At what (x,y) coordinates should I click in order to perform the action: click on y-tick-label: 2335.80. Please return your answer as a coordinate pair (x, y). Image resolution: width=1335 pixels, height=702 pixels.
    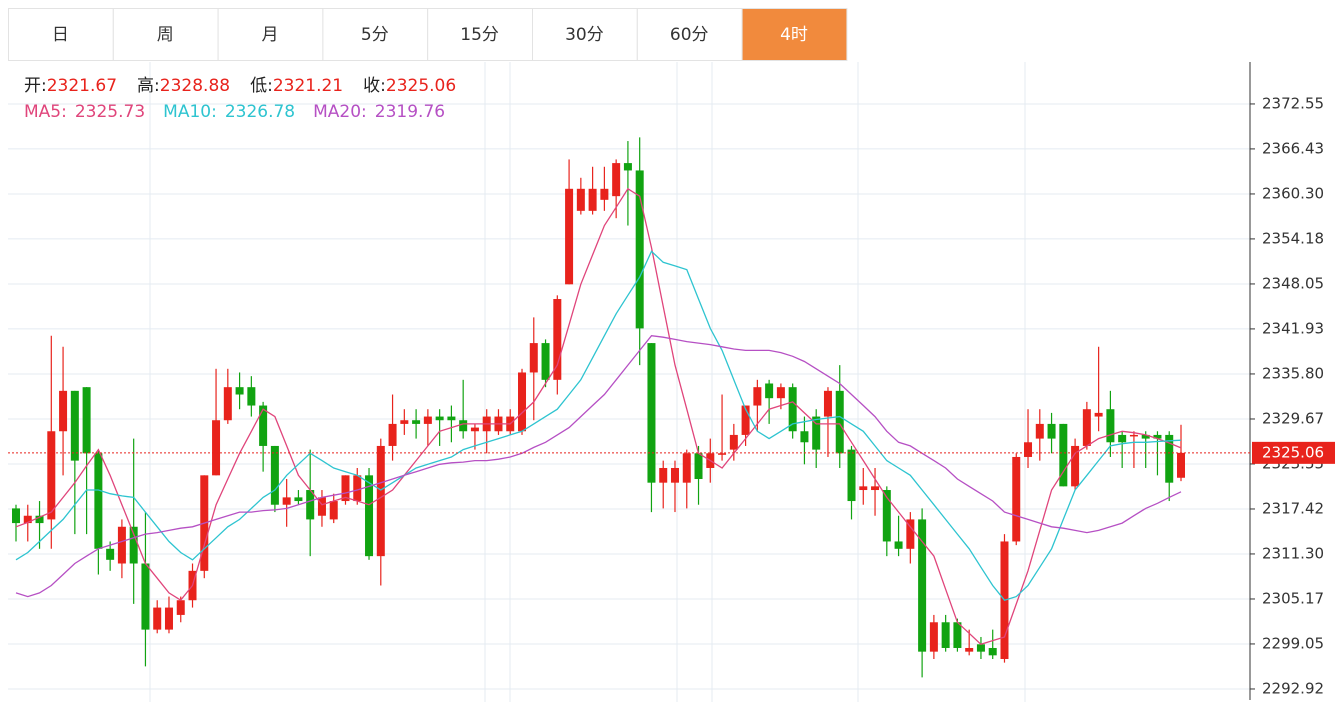
    Looking at the image, I should click on (1293, 373).